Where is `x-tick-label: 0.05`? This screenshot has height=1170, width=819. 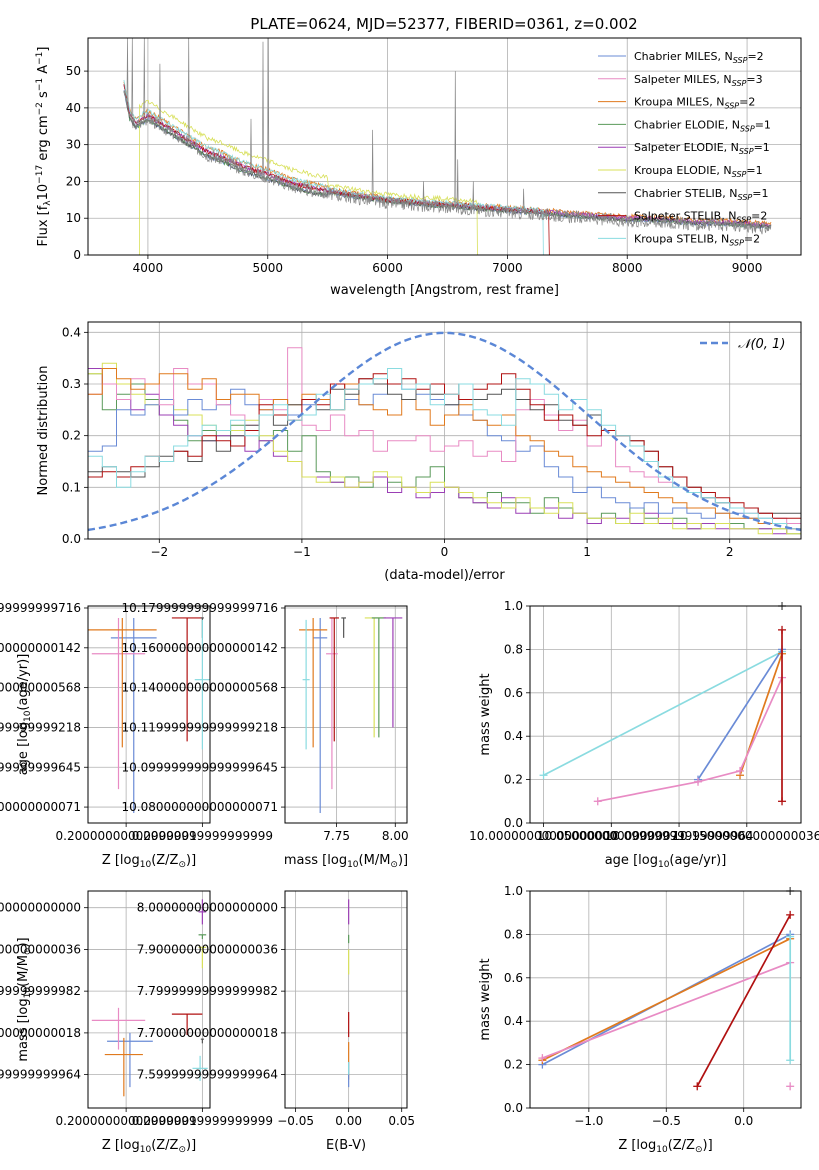 x-tick-label: 0.05 is located at coordinates (401, 1121).